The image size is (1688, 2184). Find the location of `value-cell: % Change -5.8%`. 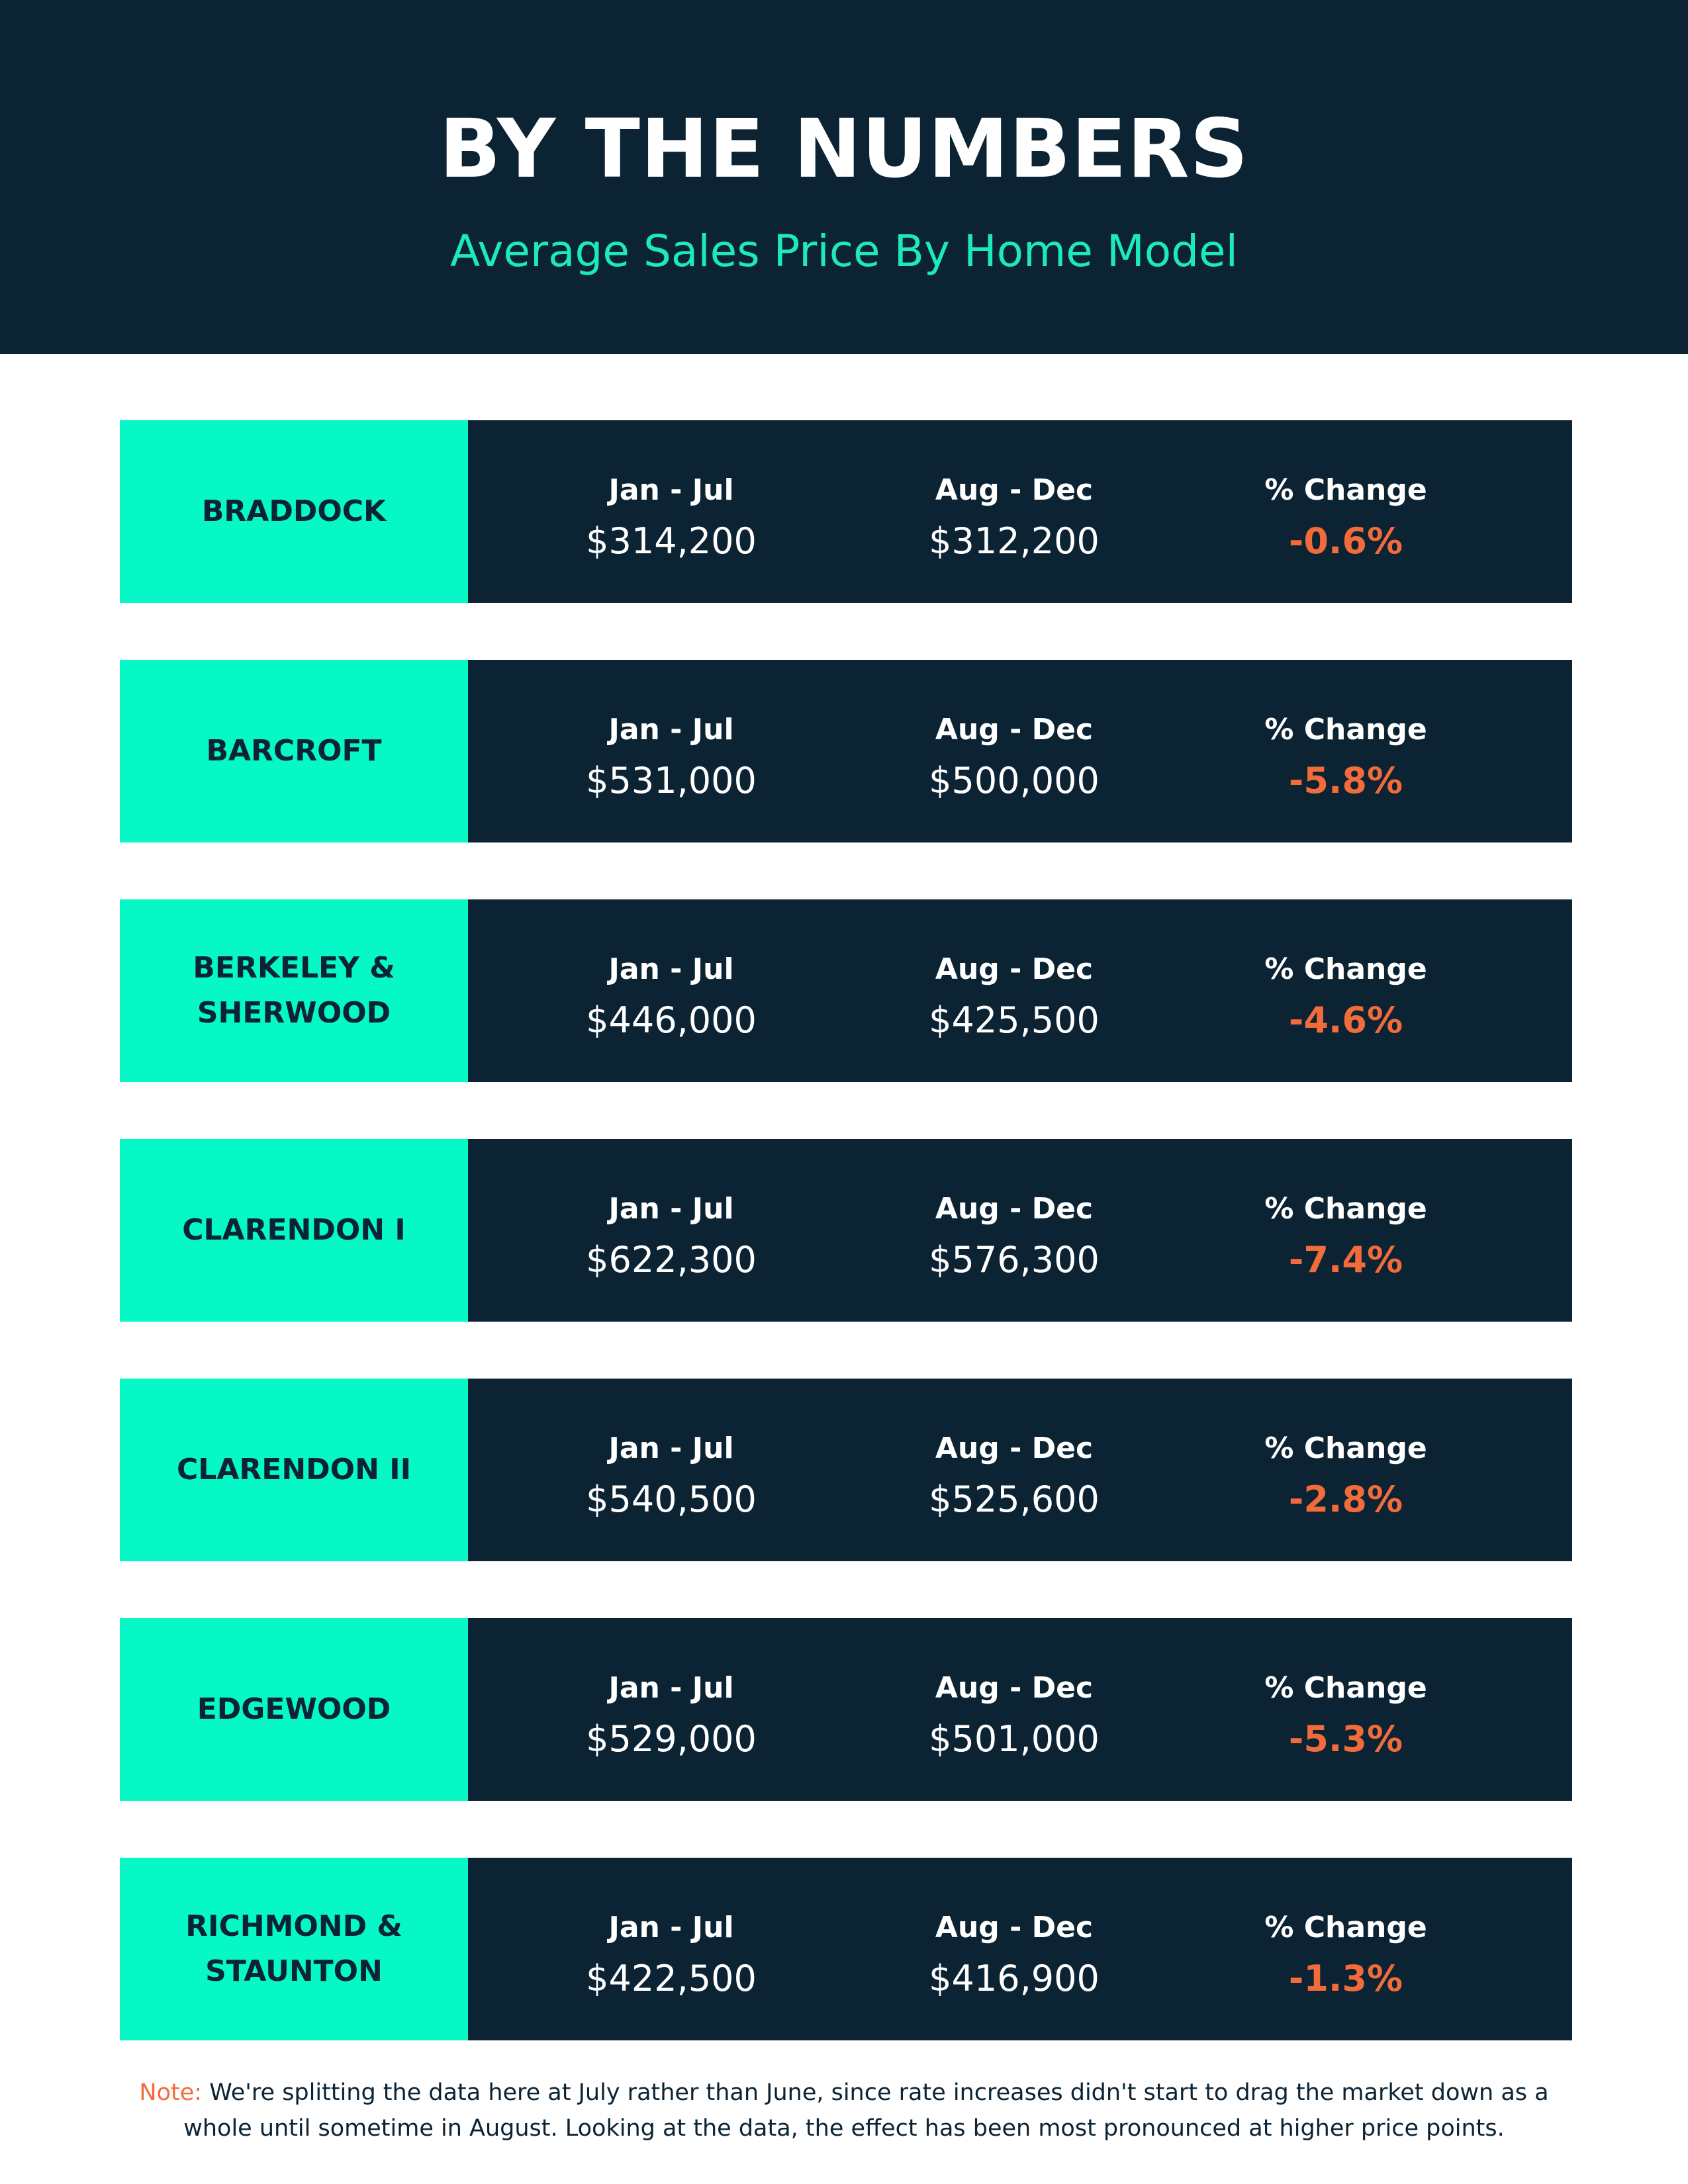

value-cell: % Change -5.8% is located at coordinates (1345, 751).